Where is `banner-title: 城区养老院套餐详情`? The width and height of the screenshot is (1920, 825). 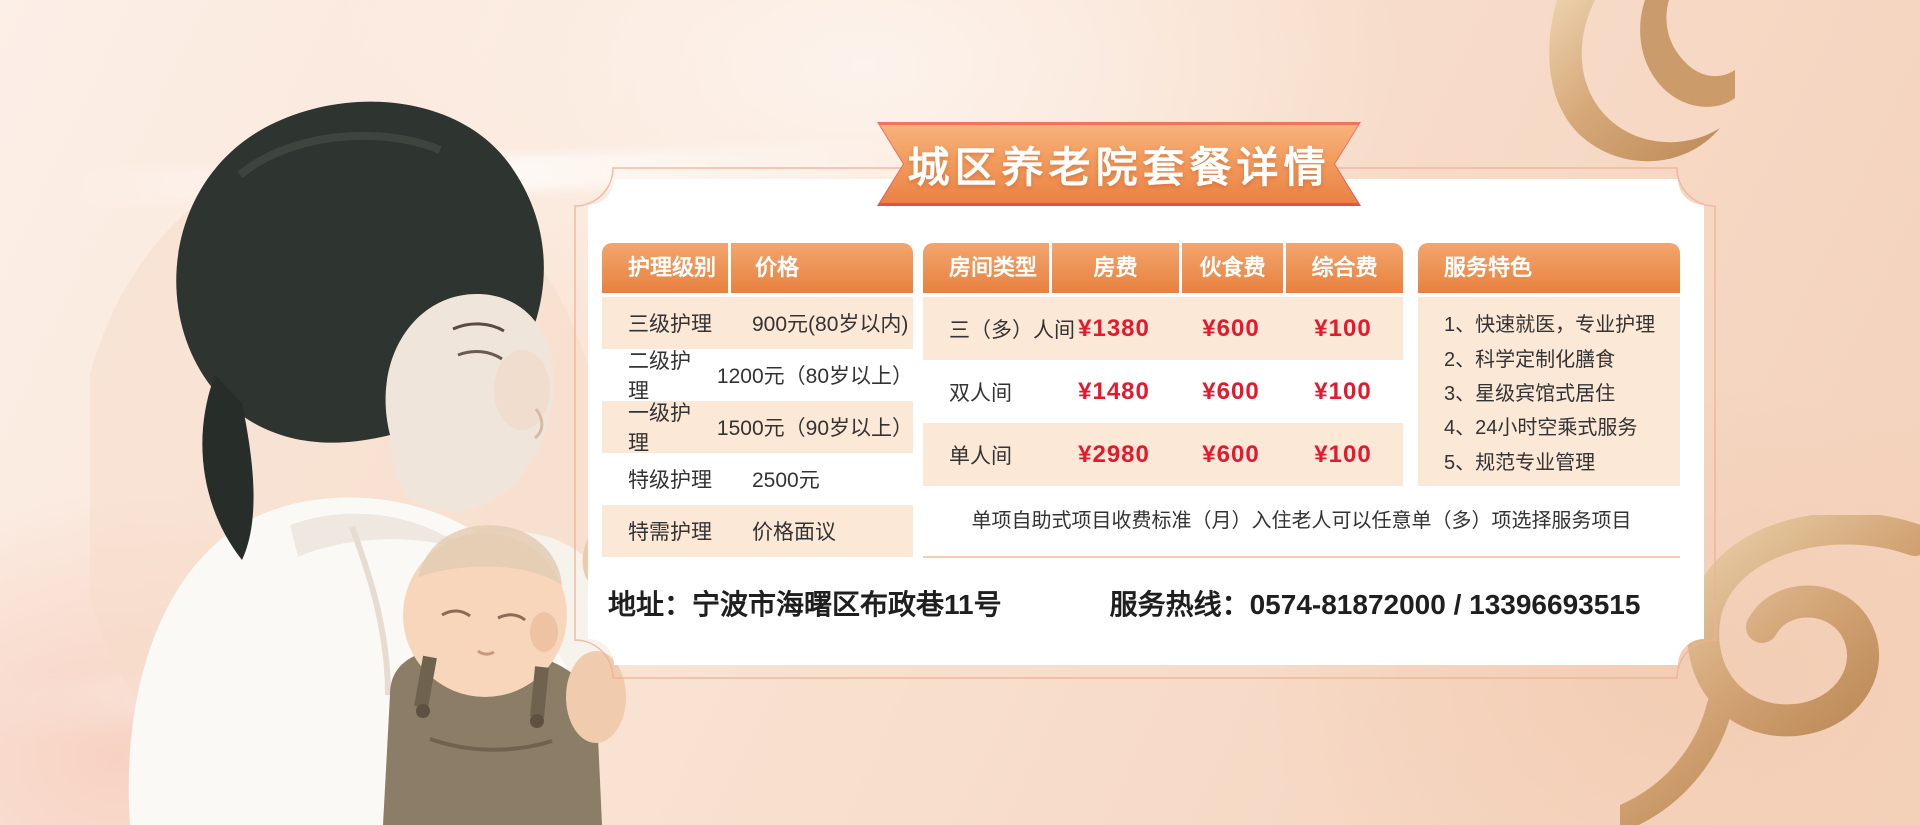 banner-title: 城区养老院套餐详情 is located at coordinates (1119, 168).